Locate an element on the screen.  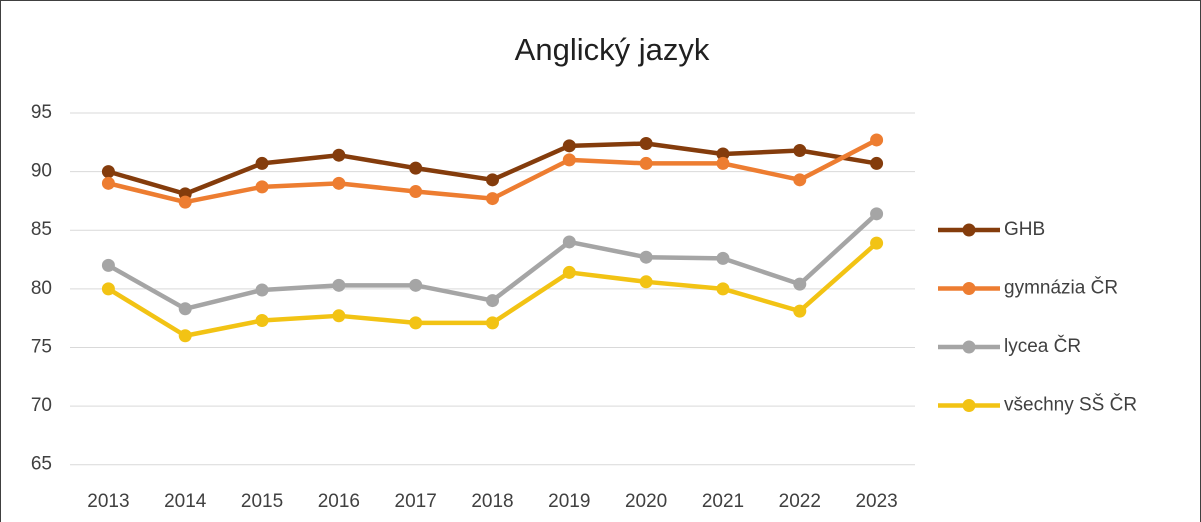
y-tick-label: 65 is located at coordinates (41, 464).